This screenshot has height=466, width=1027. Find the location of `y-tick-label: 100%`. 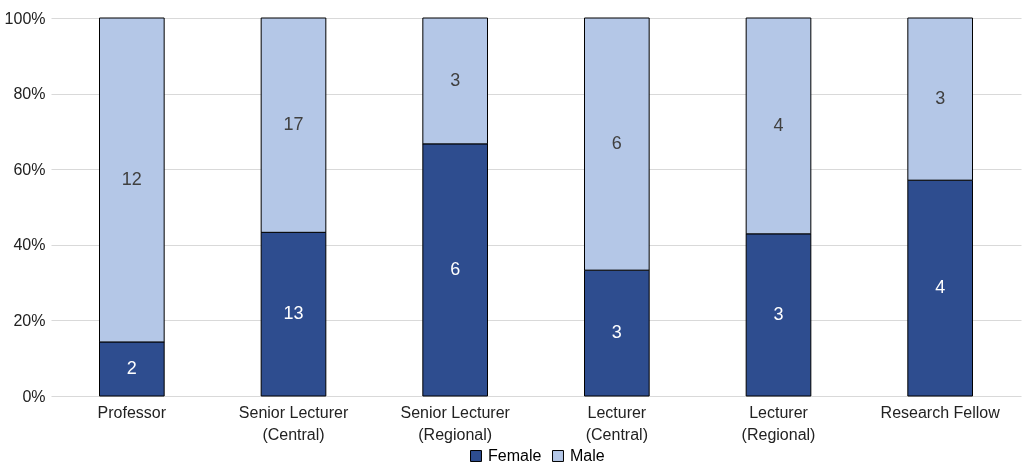

y-tick-label: 100% is located at coordinates (25, 18).